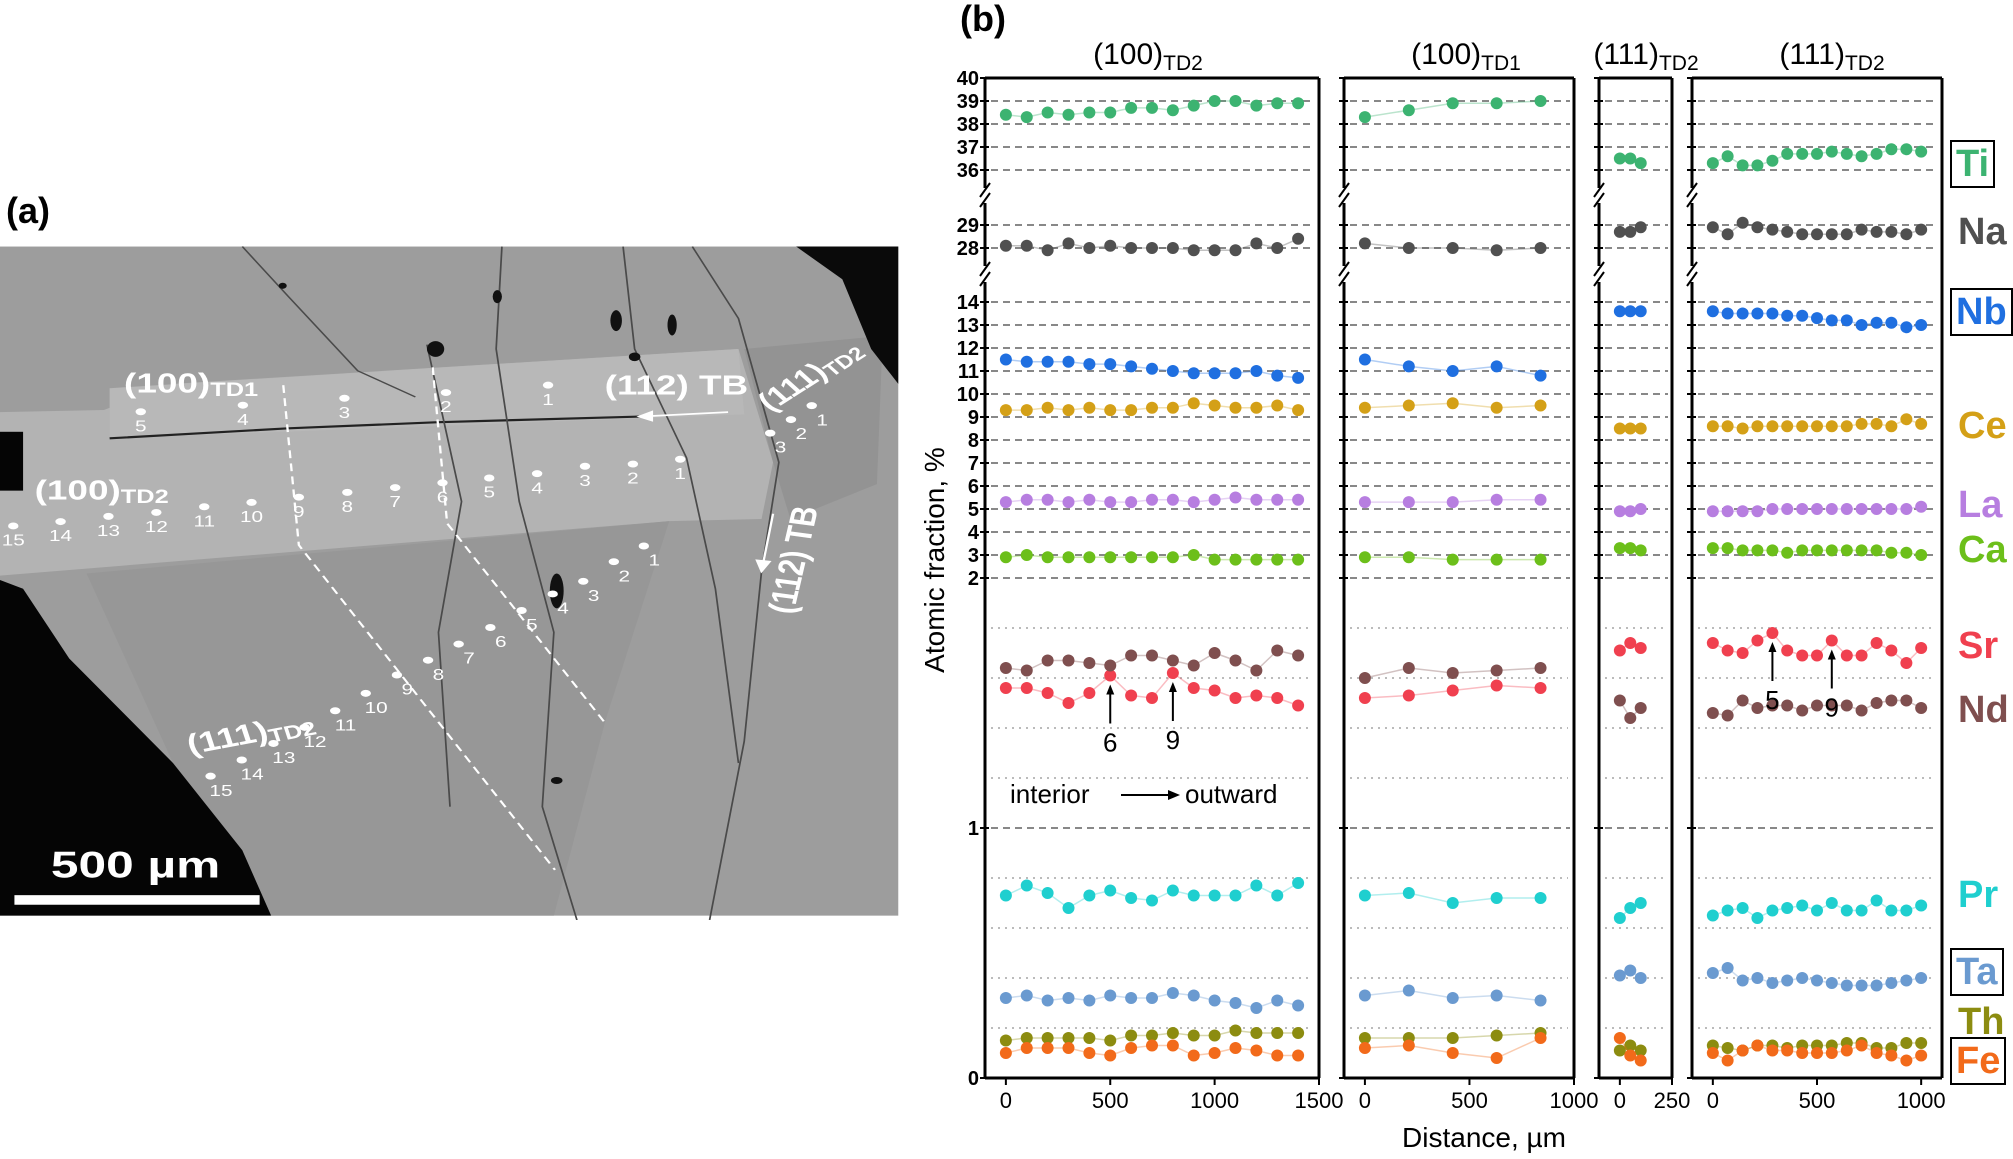  What do you see at coordinates (1981, 312) in the screenshot?
I see `element-label-nb: Nb` at bounding box center [1981, 312].